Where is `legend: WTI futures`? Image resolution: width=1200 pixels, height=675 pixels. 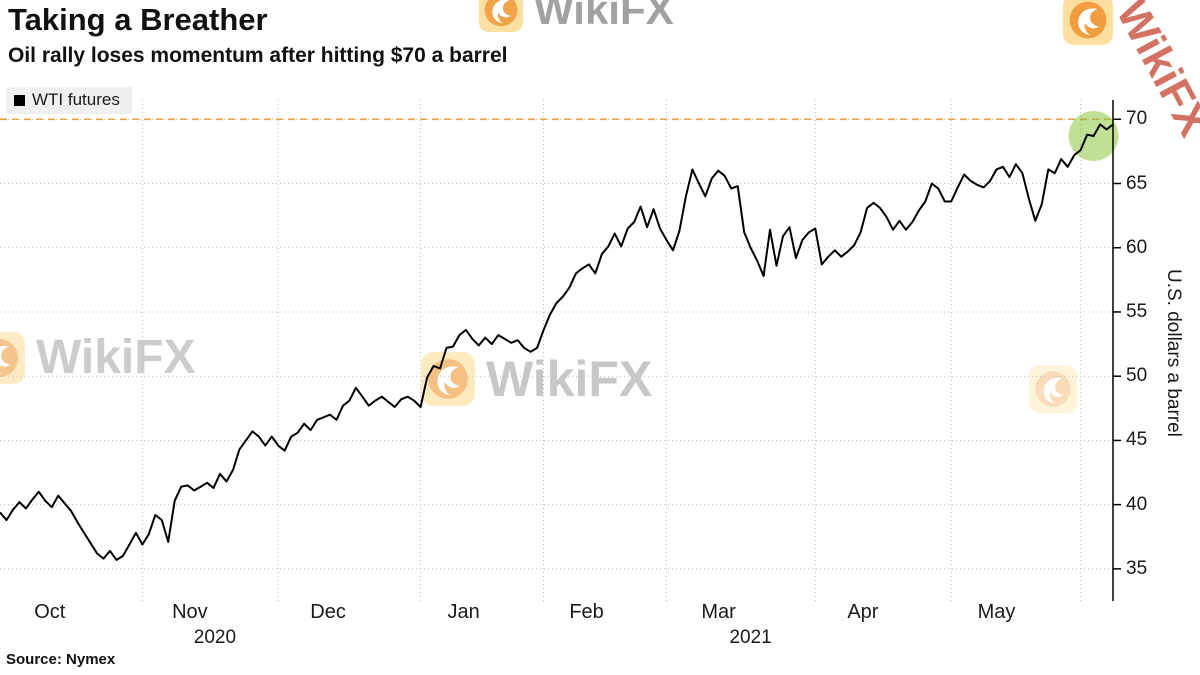 legend: WTI futures is located at coordinates (69, 100).